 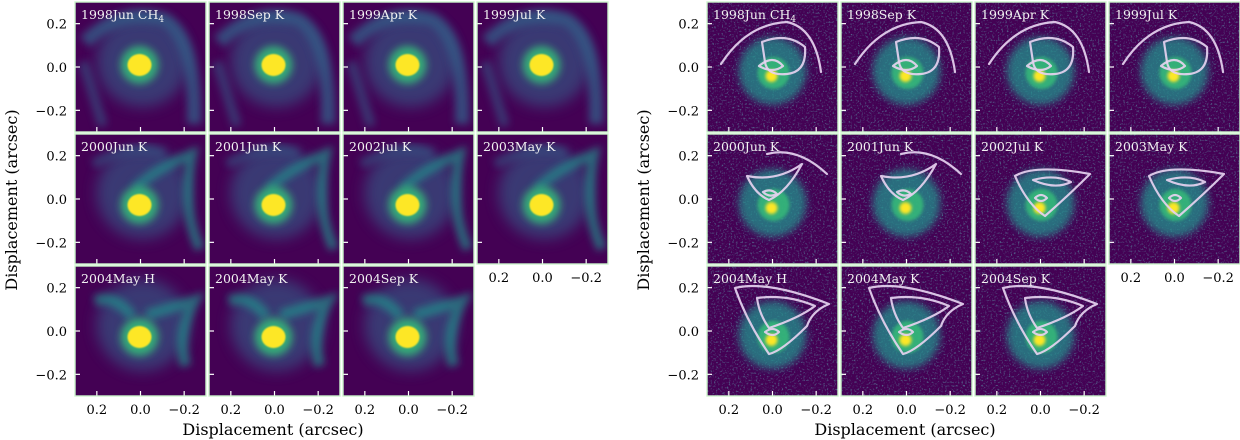 I want to click on panel-label: 2000Jun K, so click(x=746, y=146).